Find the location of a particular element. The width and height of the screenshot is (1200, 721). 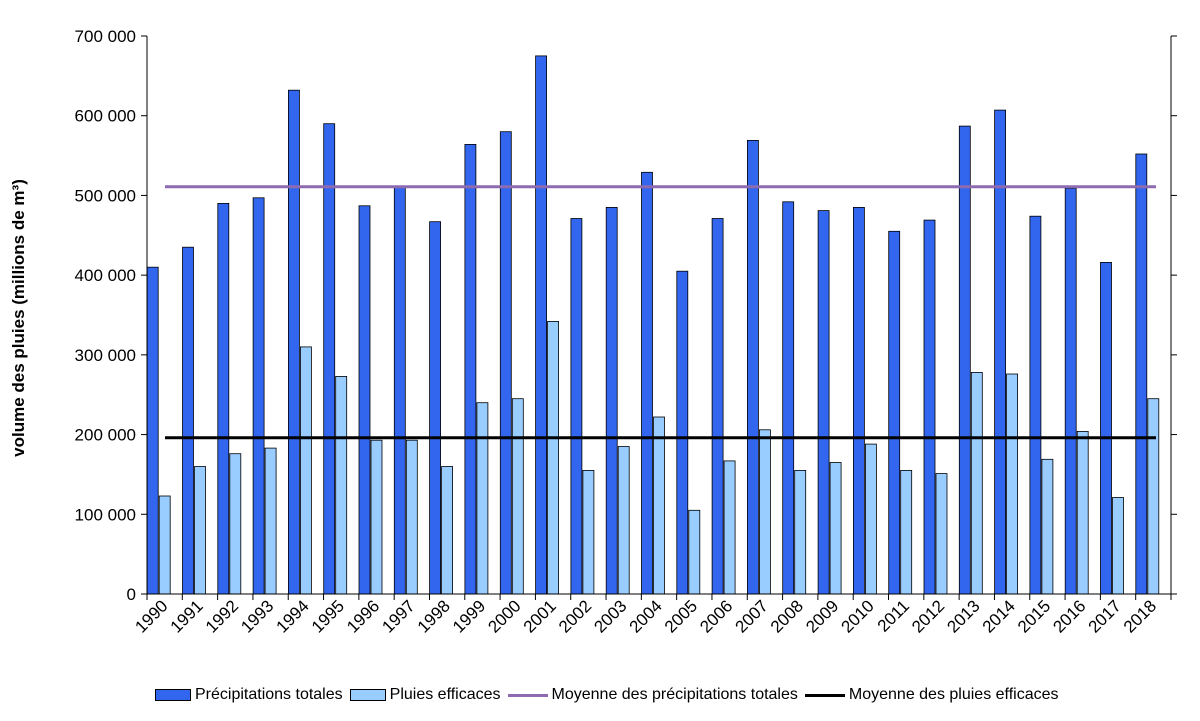

bar-precipitations-1998 is located at coordinates (435, 408).